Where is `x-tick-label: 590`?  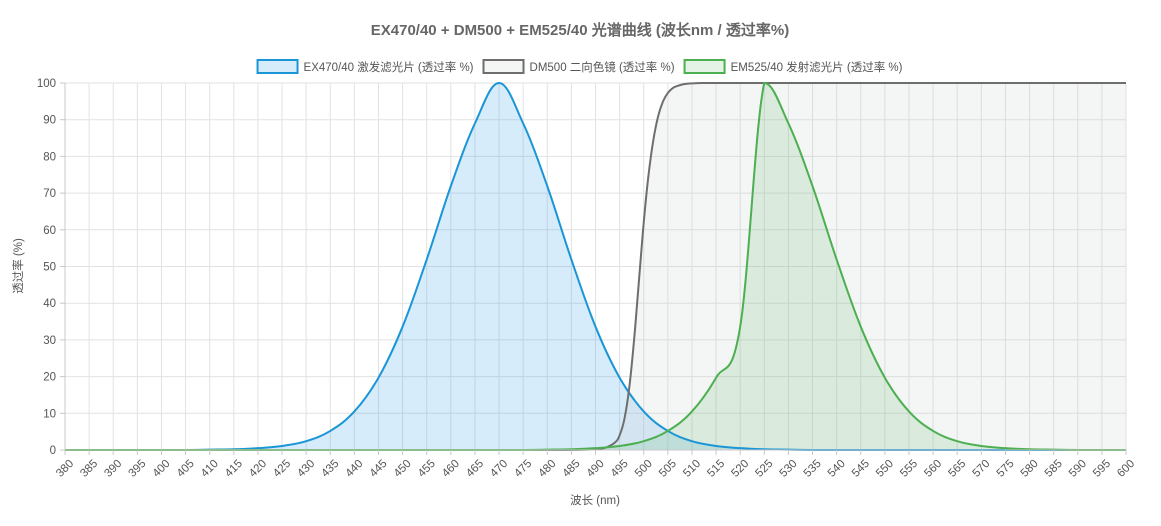
x-tick-label: 590 is located at coordinates (1078, 469).